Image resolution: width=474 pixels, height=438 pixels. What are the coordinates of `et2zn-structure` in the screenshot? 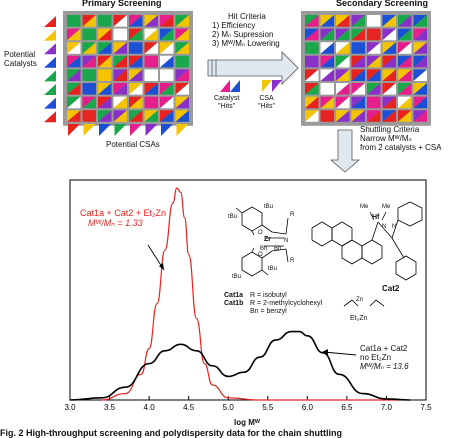 It's located at (364, 303).